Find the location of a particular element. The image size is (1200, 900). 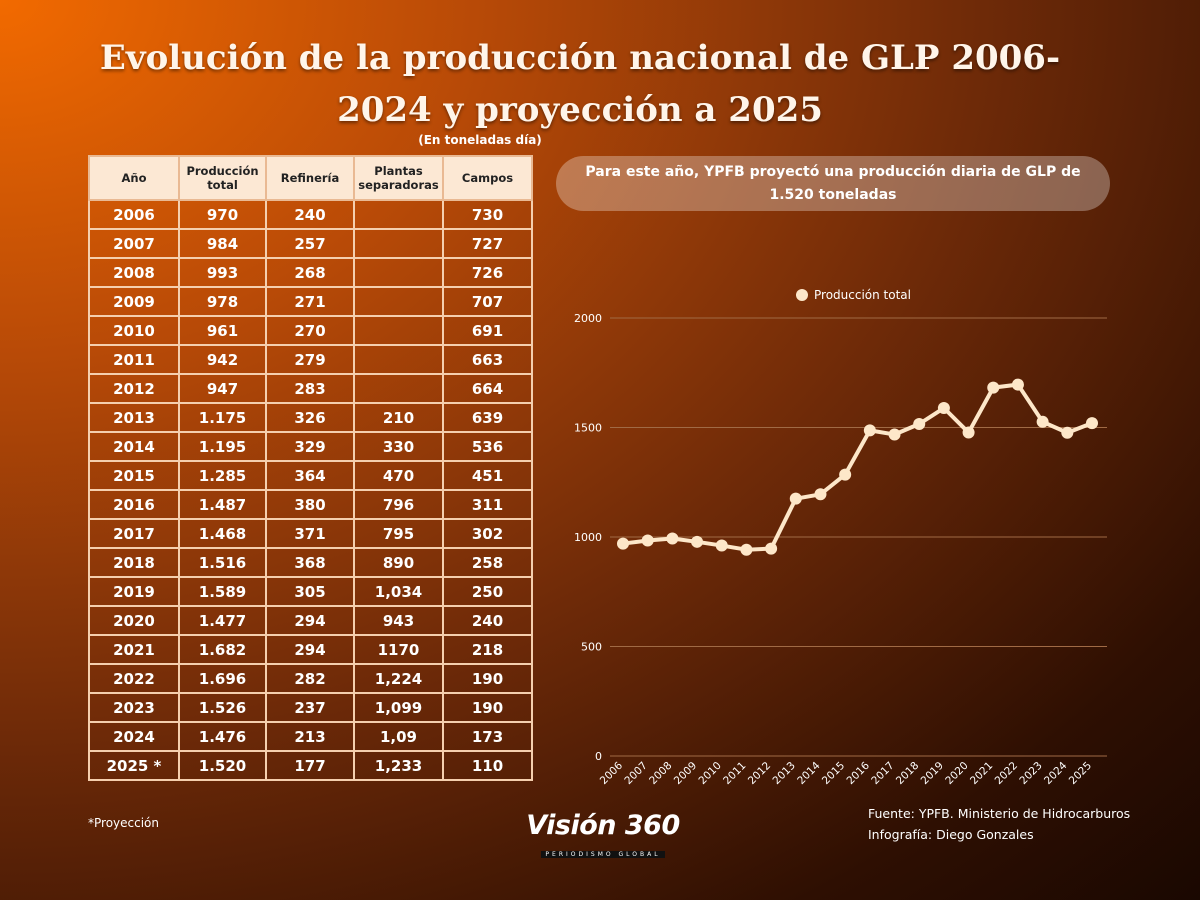

table-cell: 2023 is located at coordinates (134, 707).